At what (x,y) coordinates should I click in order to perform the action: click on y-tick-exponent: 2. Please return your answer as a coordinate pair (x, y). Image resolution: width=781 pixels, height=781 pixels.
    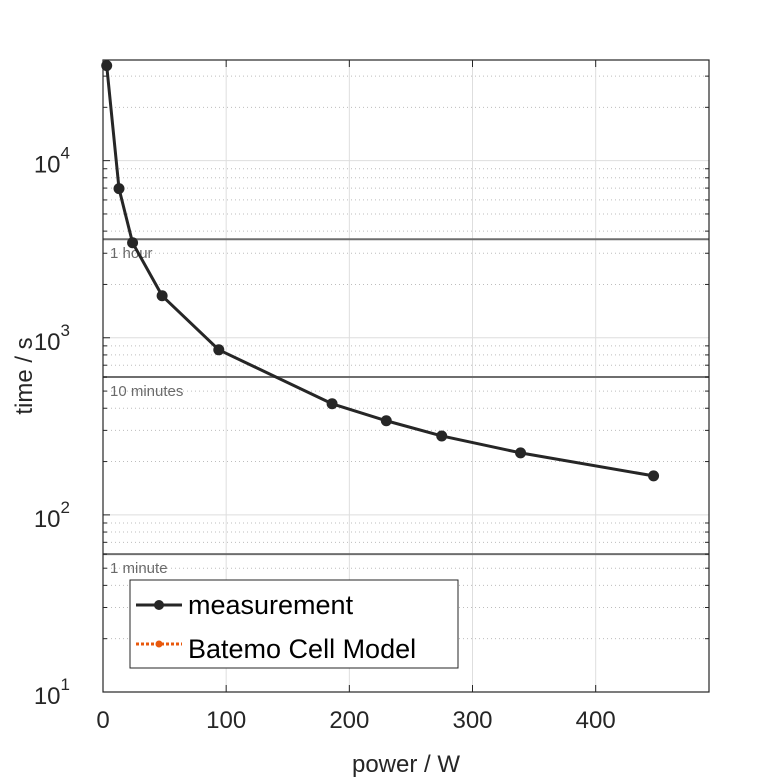
    Looking at the image, I should click on (65, 507).